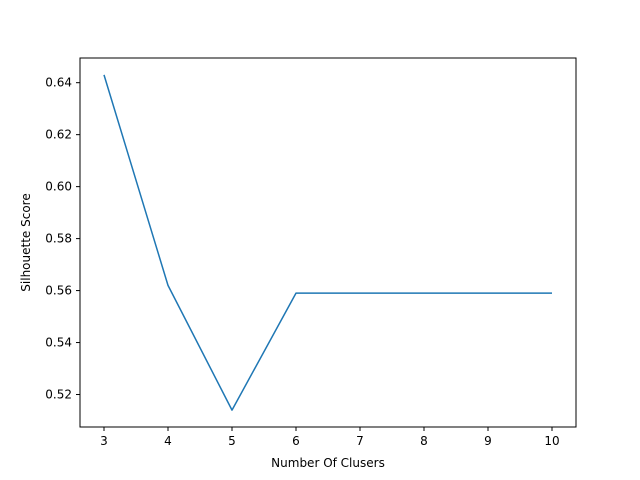  I want to click on y-tick-label: 0.58, so click(58, 239).